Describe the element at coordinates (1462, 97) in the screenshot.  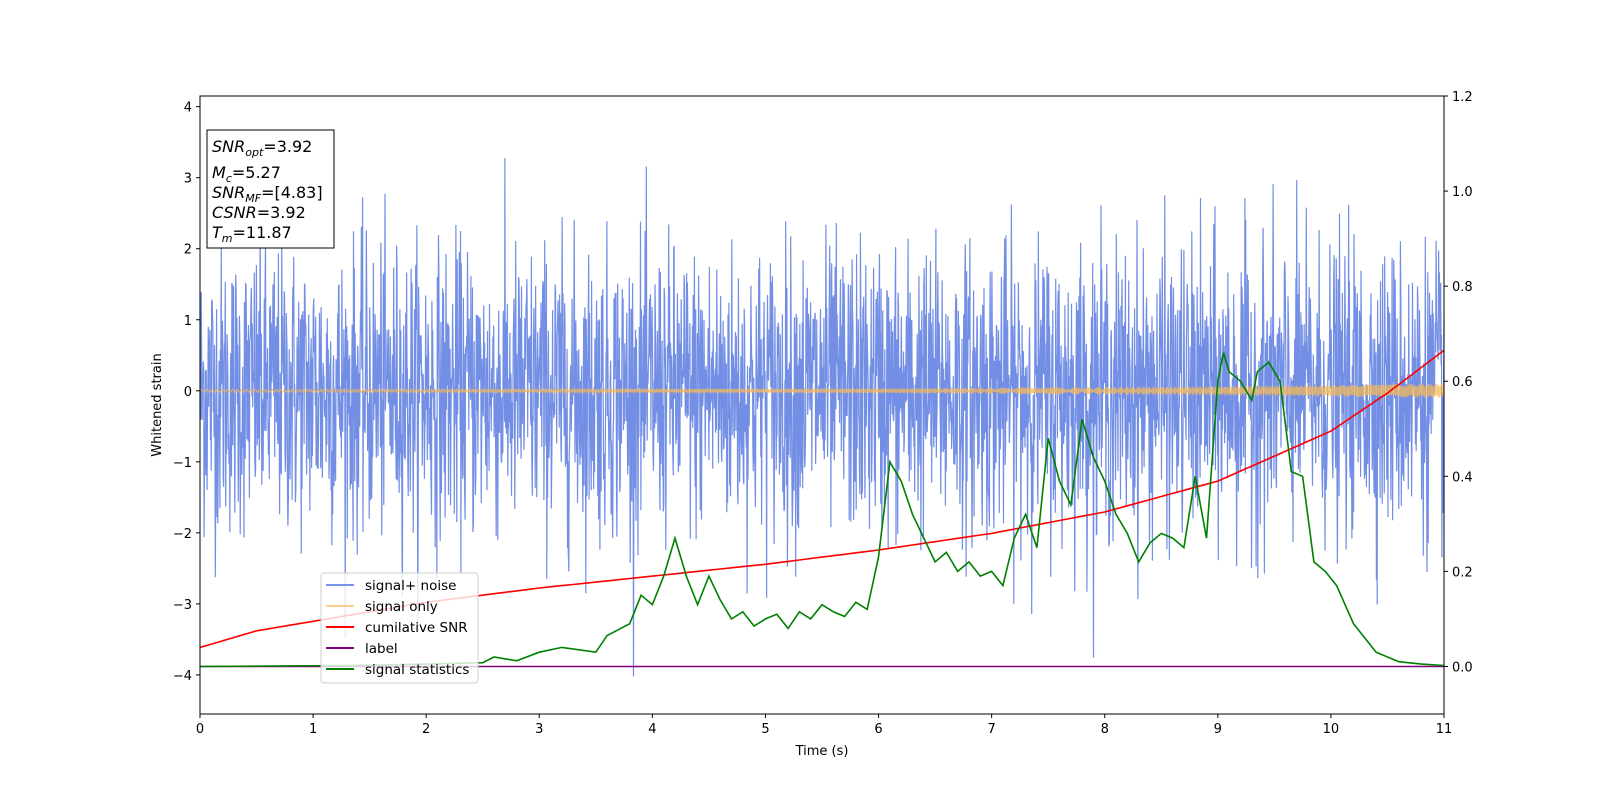
I see `y2-tick-label: 1.2` at that location.